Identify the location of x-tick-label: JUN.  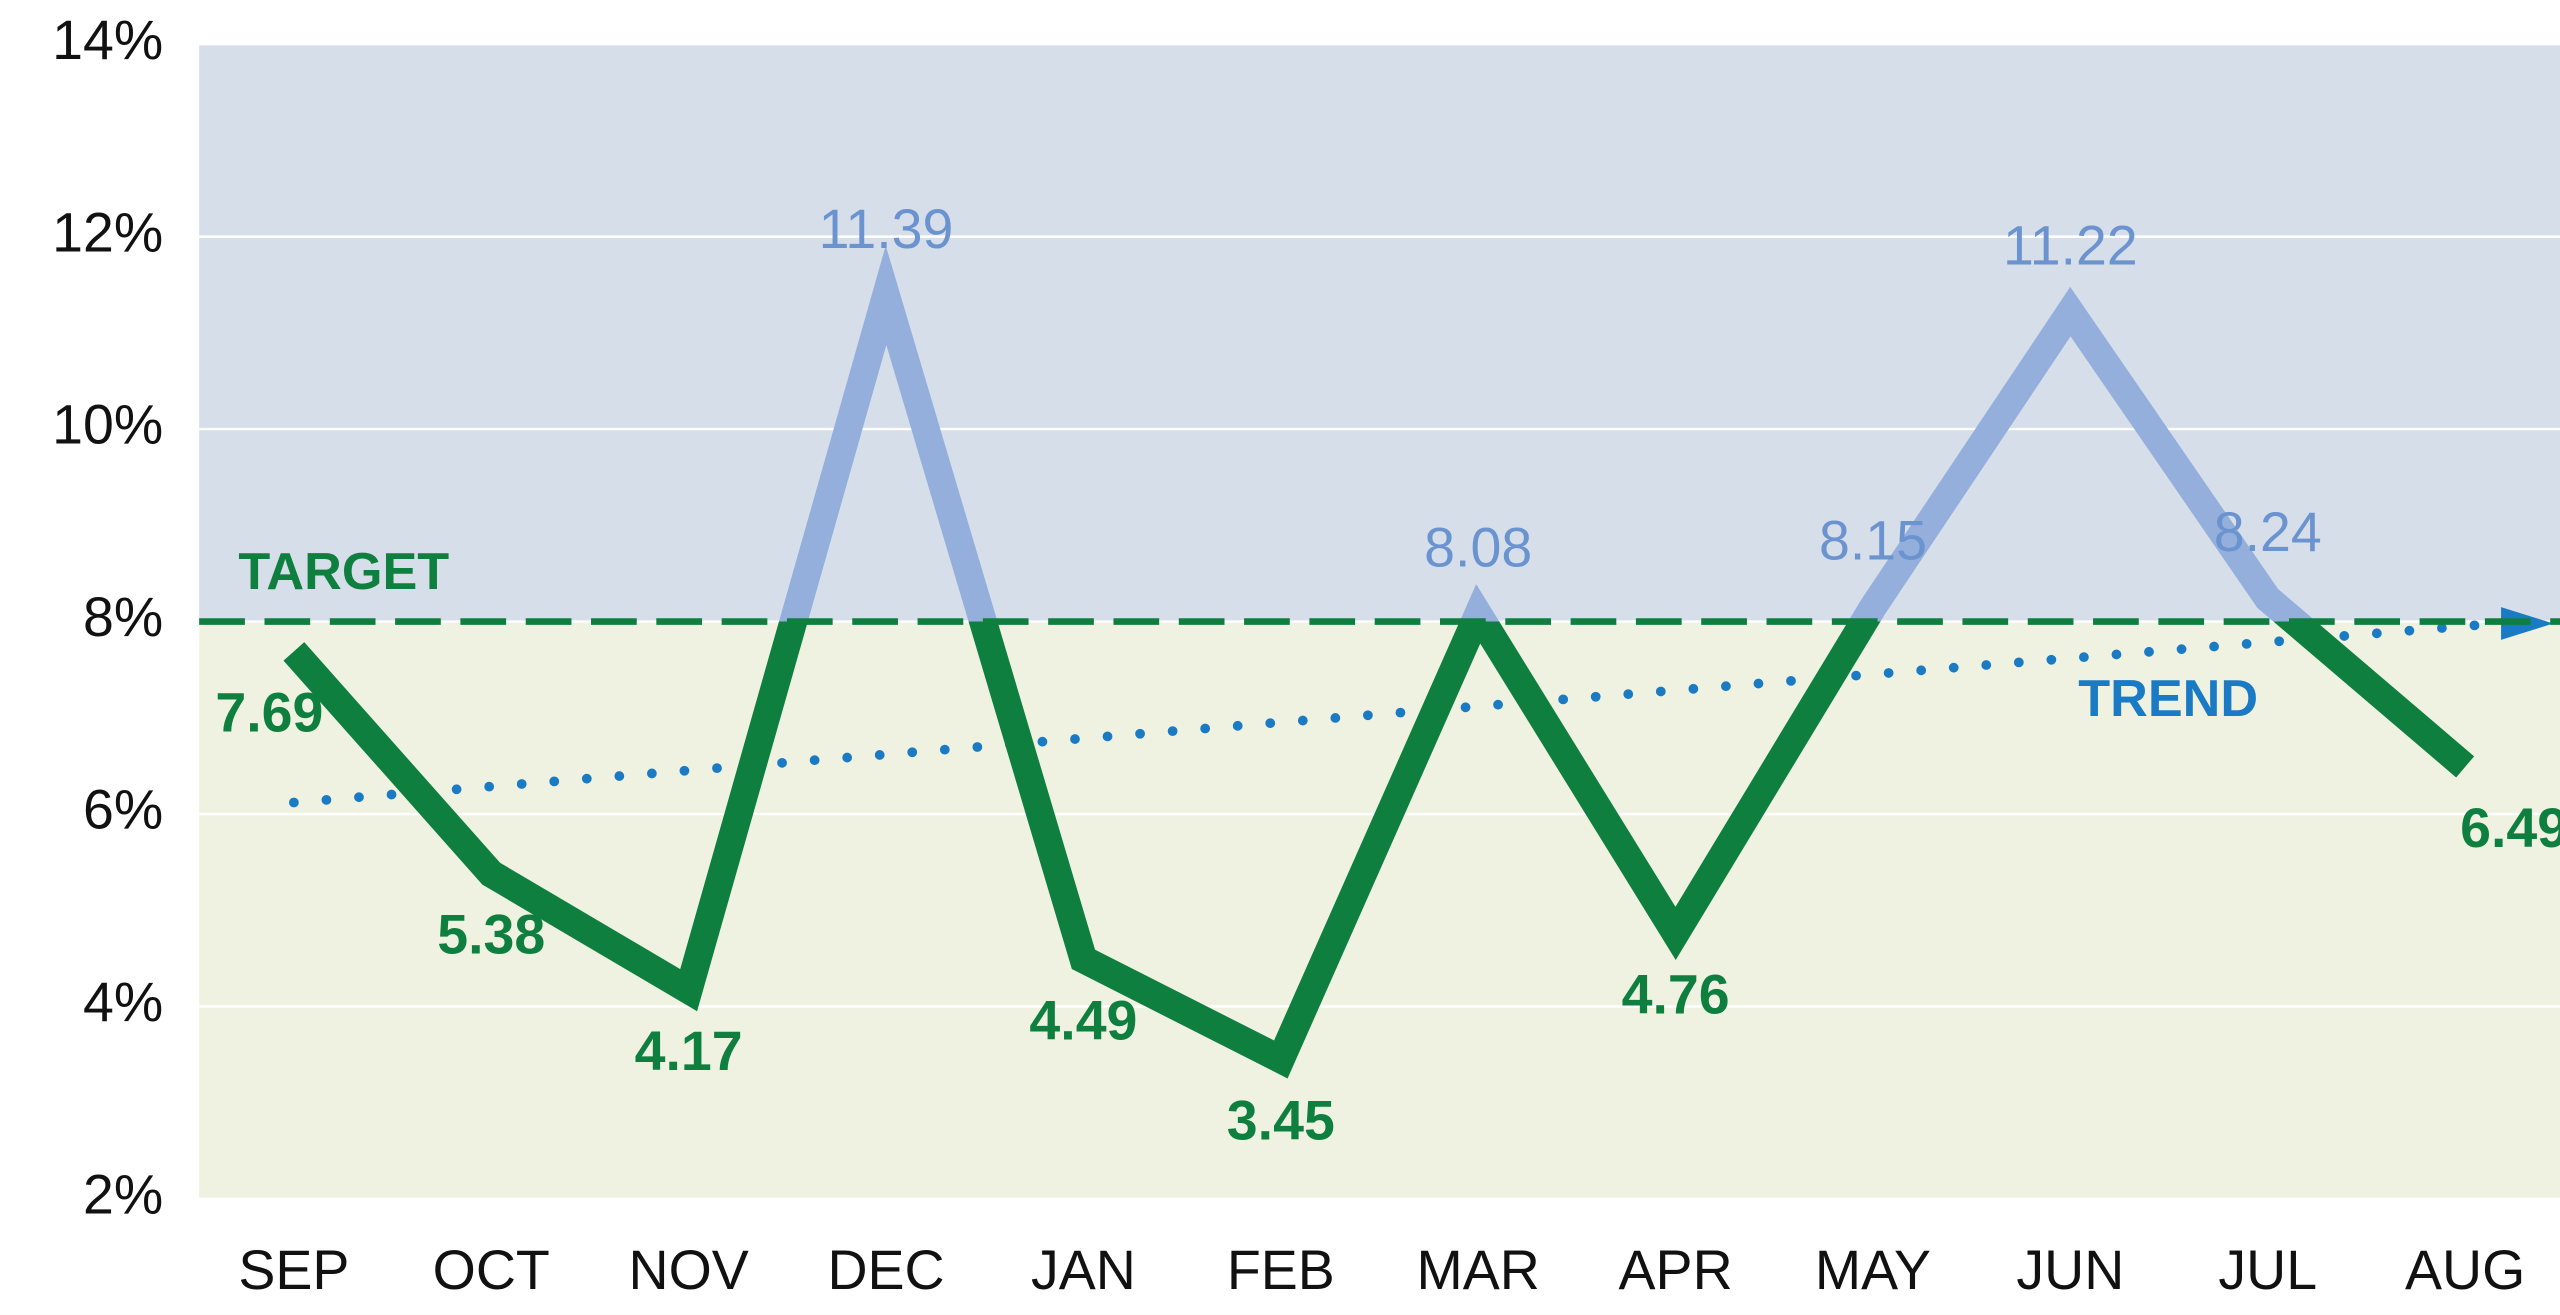
(2070, 1270).